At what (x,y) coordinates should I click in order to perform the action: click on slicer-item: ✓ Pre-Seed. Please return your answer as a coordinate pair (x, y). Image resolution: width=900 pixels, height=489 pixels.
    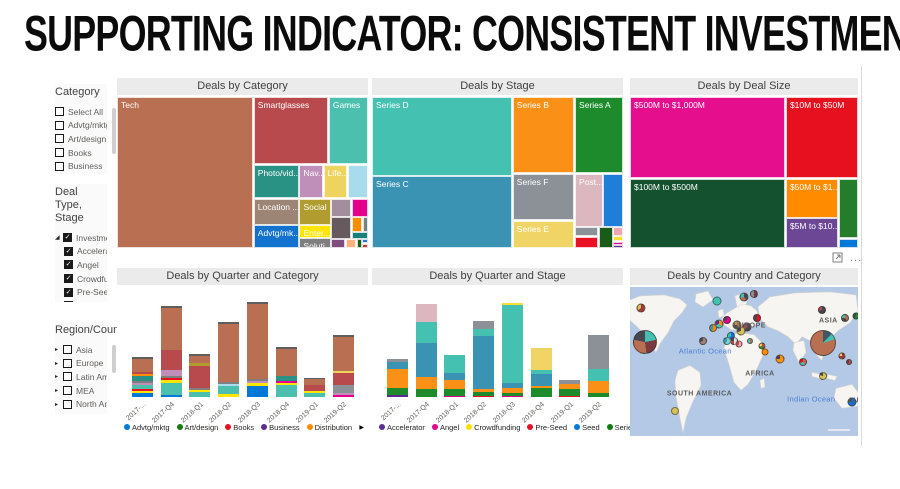
    Looking at the image, I should click on (81, 292).